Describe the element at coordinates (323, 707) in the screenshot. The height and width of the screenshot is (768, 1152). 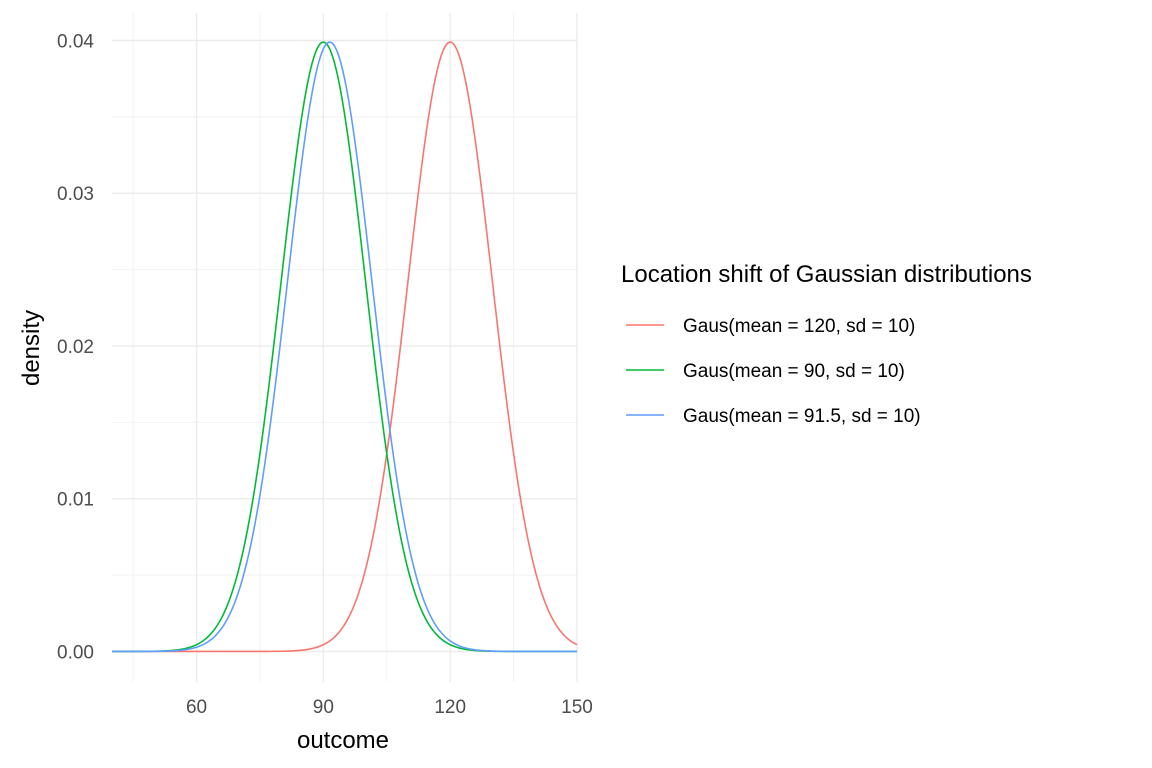
I see `x-tick-label: 90` at that location.